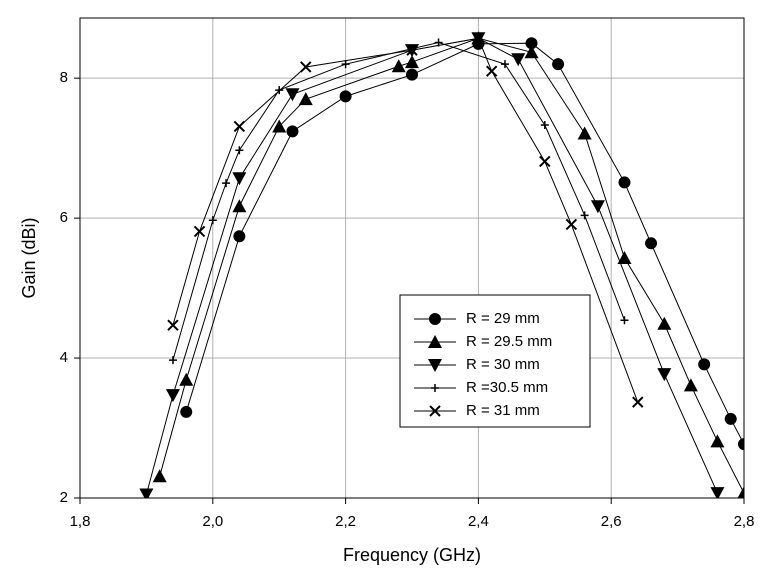 The image size is (770, 586). What do you see at coordinates (64, 217) in the screenshot?
I see `y-tick-label: 6` at bounding box center [64, 217].